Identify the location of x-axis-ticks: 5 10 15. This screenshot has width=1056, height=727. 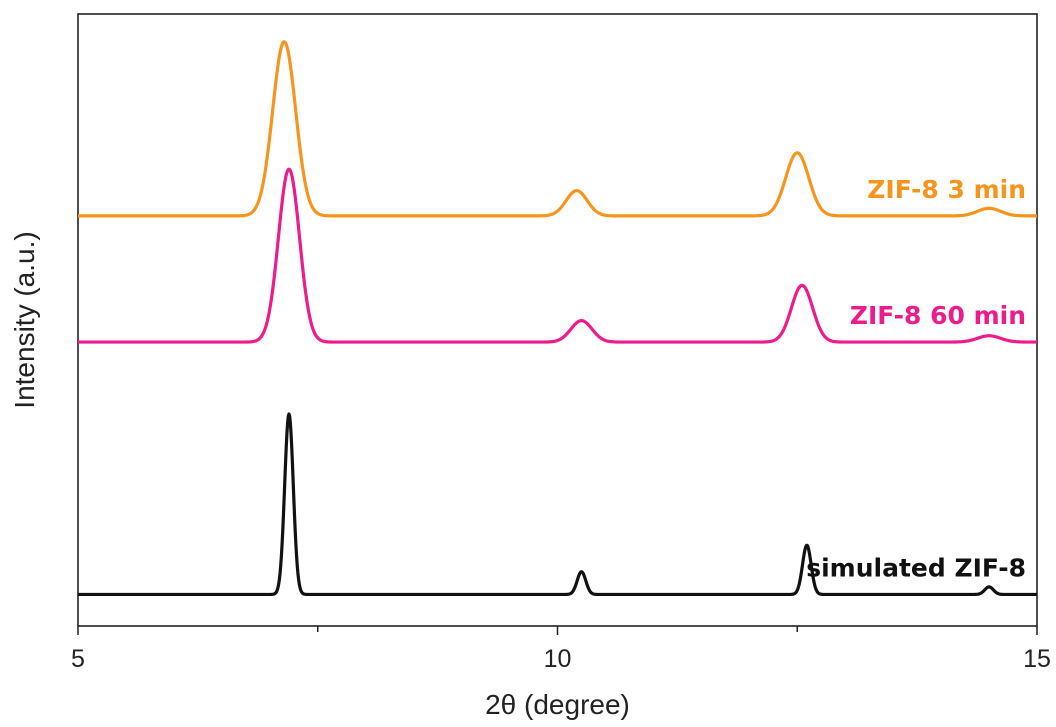
(561, 649).